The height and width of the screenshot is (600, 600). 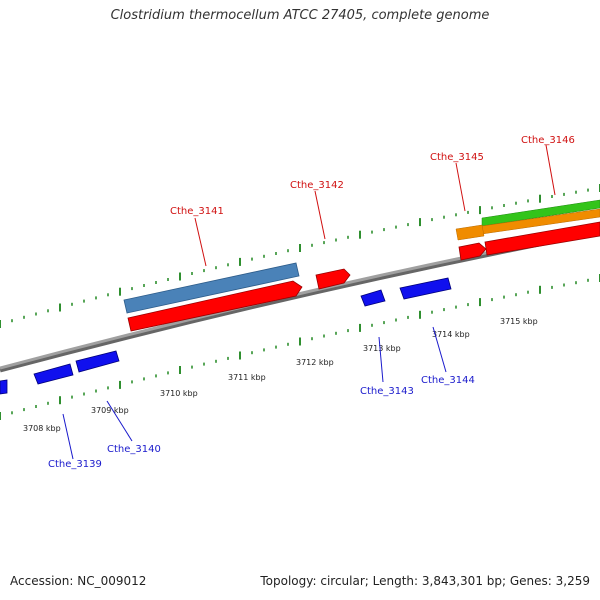 What do you see at coordinates (540, 213) in the screenshot?
I see `green-feature-bar` at bounding box center [540, 213].